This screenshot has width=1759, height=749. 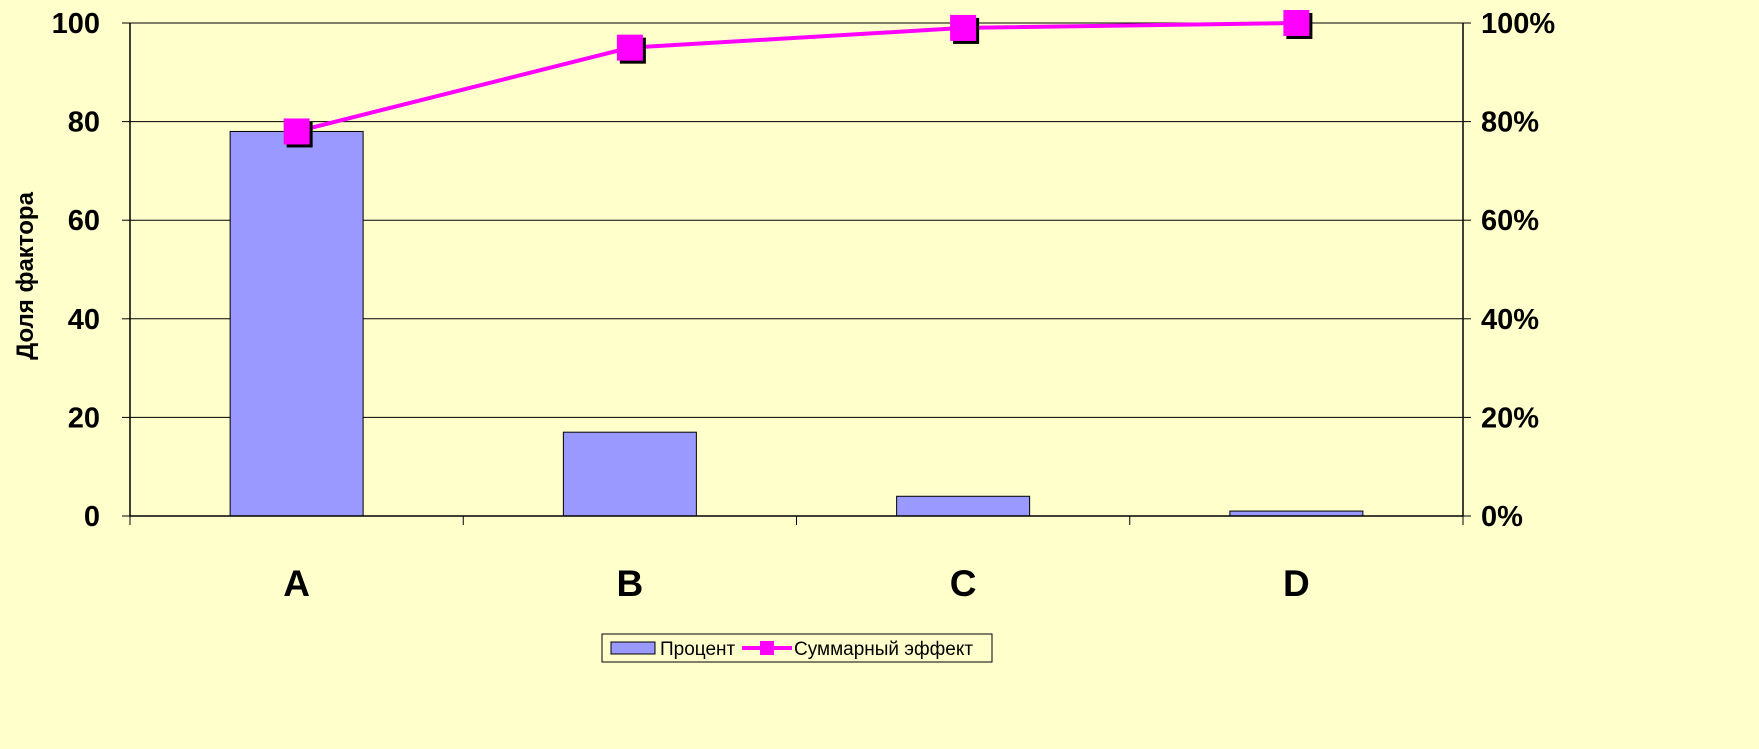 I want to click on legend: Процент Суммарный эффект, so click(x=797, y=648).